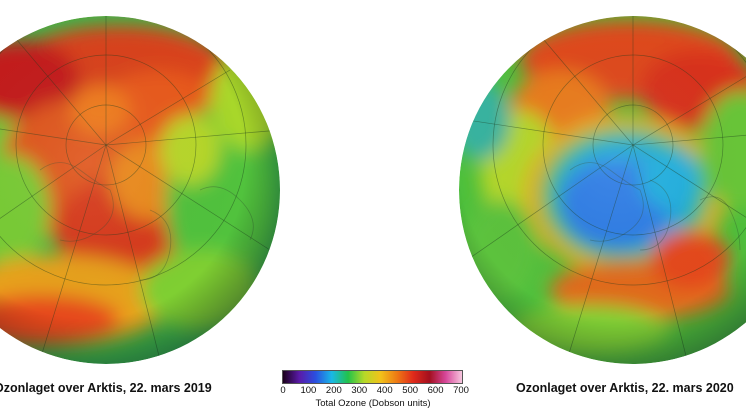 This screenshot has height=419, width=746. What do you see at coordinates (410, 390) in the screenshot?
I see `colorbar-tick-label: 500` at bounding box center [410, 390].